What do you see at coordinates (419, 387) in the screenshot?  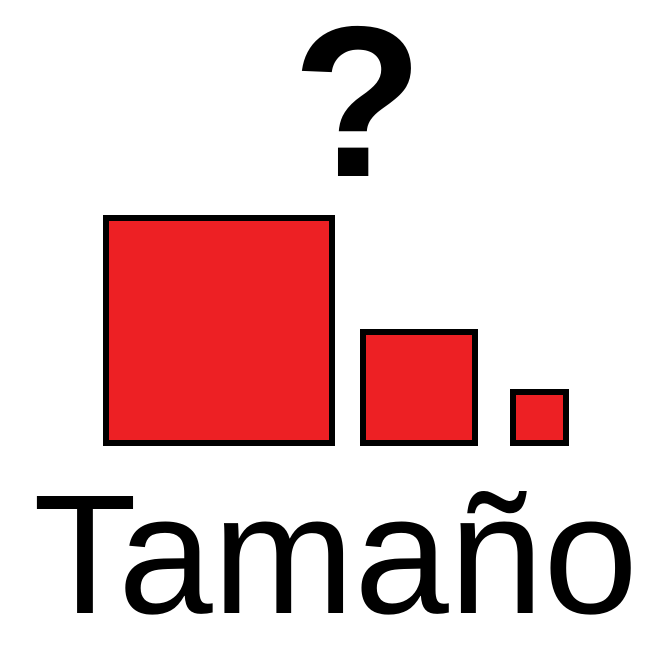 I see `medium-square-icon` at bounding box center [419, 387].